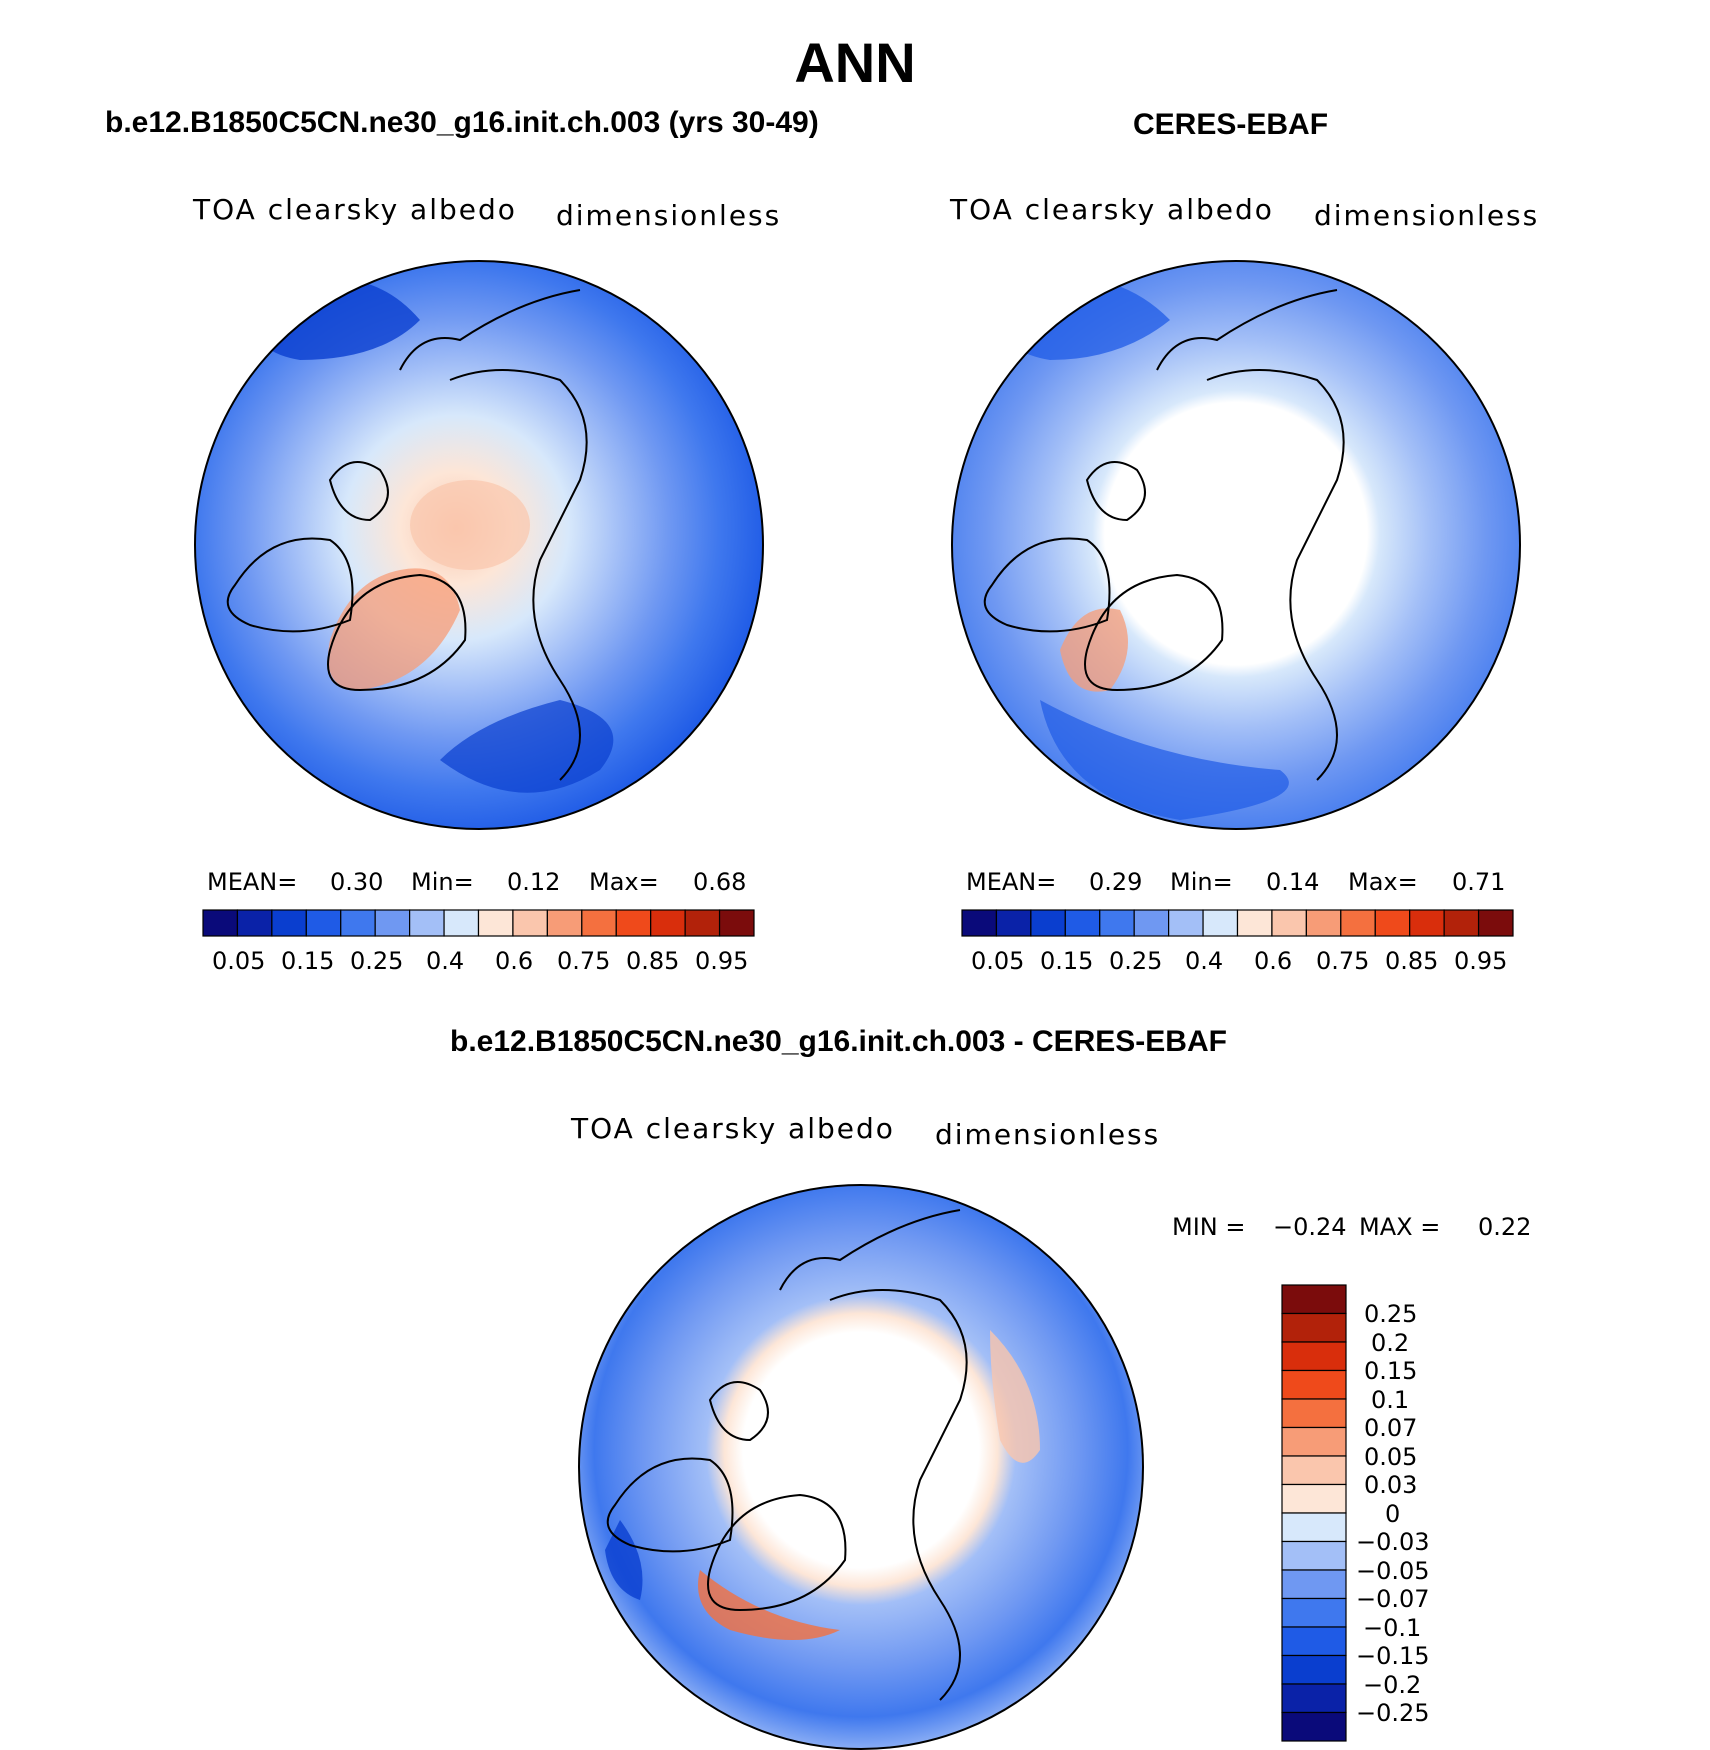  Describe the element at coordinates (357, 882) in the screenshot. I see `panel-1-mean-value: 0.30` at that location.